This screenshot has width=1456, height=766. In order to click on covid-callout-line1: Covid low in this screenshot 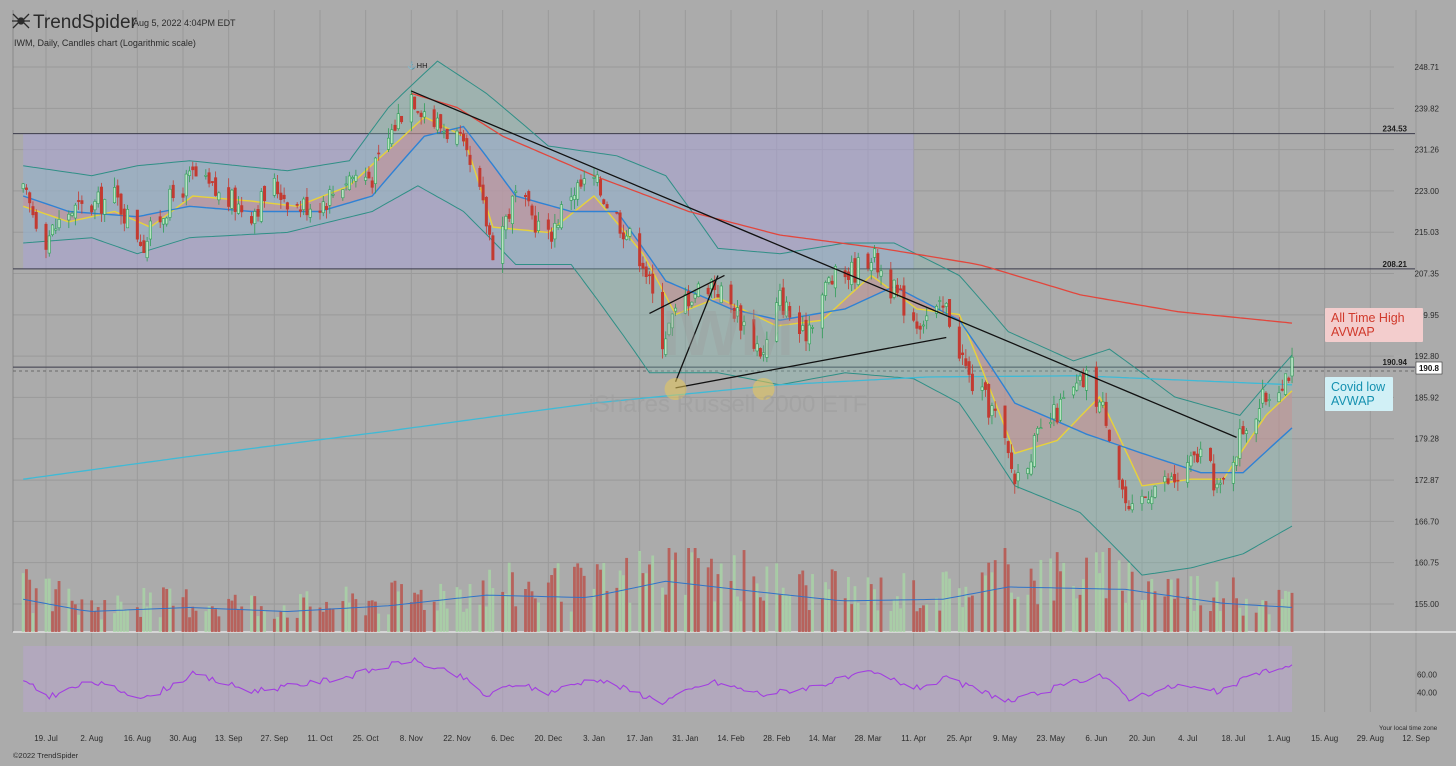, I will do `click(1358, 387)`.